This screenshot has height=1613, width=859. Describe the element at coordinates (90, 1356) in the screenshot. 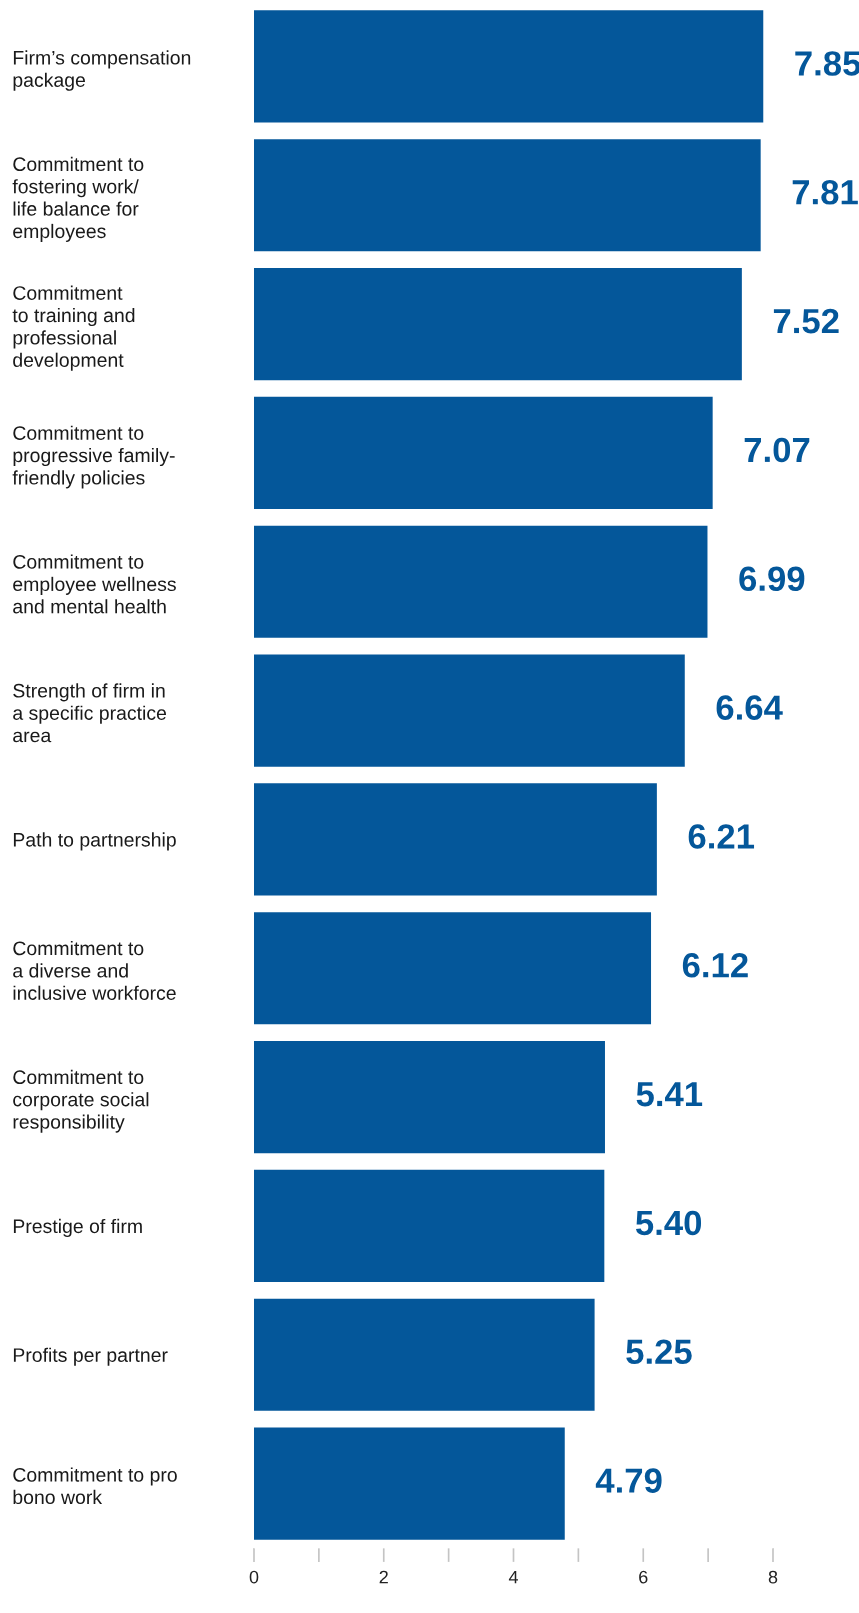

I see `y-tick-label: Profits per partner` at that location.